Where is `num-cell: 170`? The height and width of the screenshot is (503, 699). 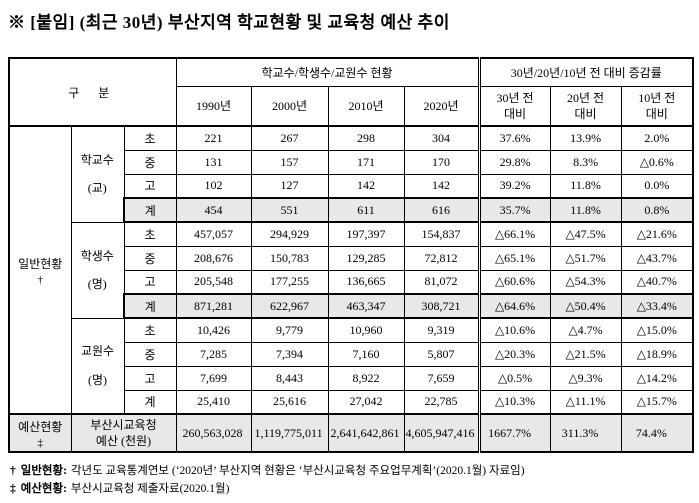
num-cell: 170 is located at coordinates (441, 162).